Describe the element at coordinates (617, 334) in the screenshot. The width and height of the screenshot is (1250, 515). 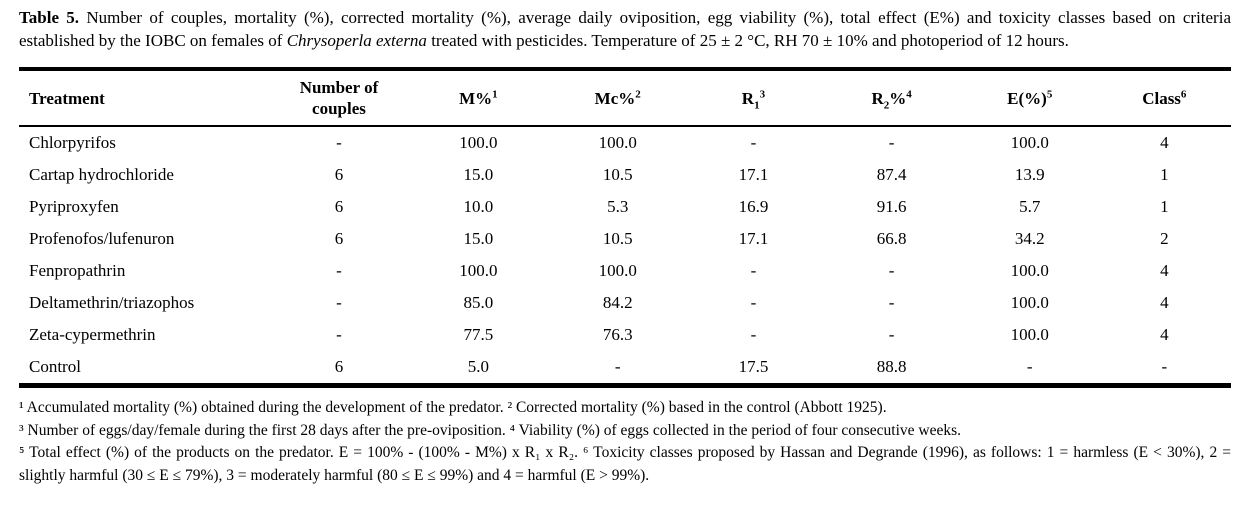
I see `cell-corrected-mortality: 76.3` at that location.